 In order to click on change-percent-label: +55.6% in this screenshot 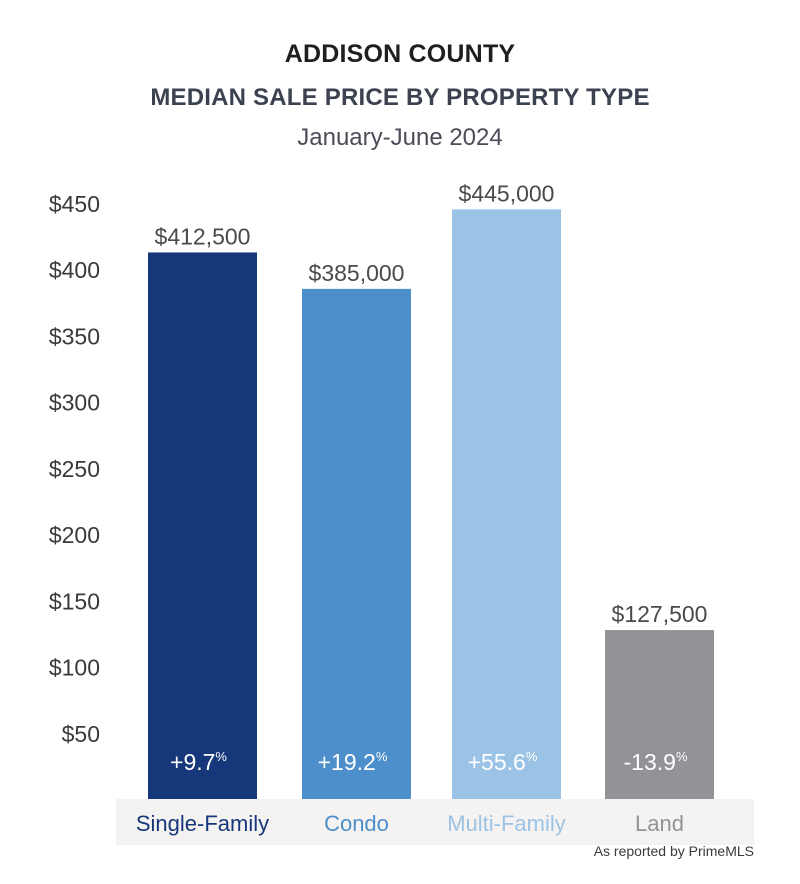, I will do `click(503, 762)`.